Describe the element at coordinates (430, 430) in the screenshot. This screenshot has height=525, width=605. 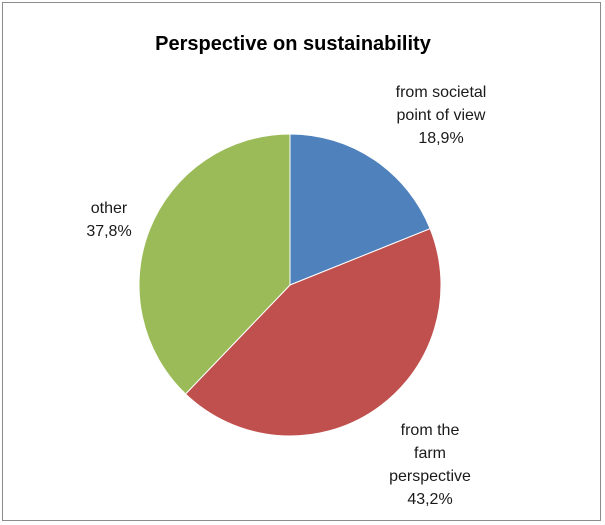
I see `slice-label-line: from the` at that location.